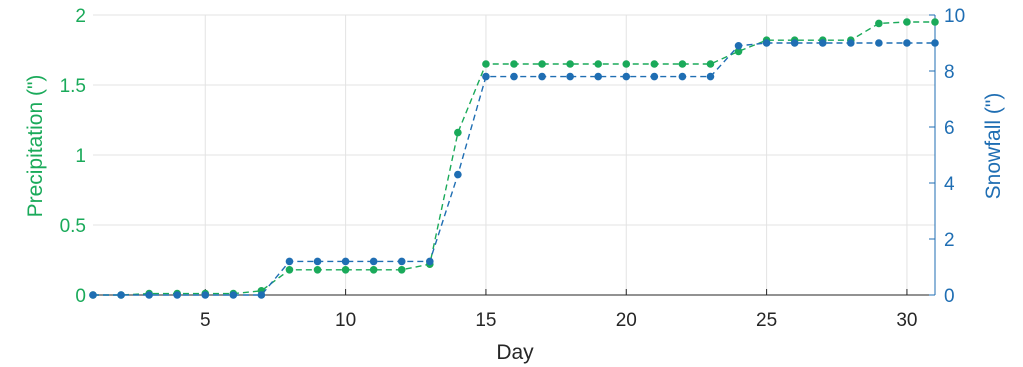 This screenshot has height=367, width=1023. I want to click on right-y-tick-label: 8, so click(949, 72).